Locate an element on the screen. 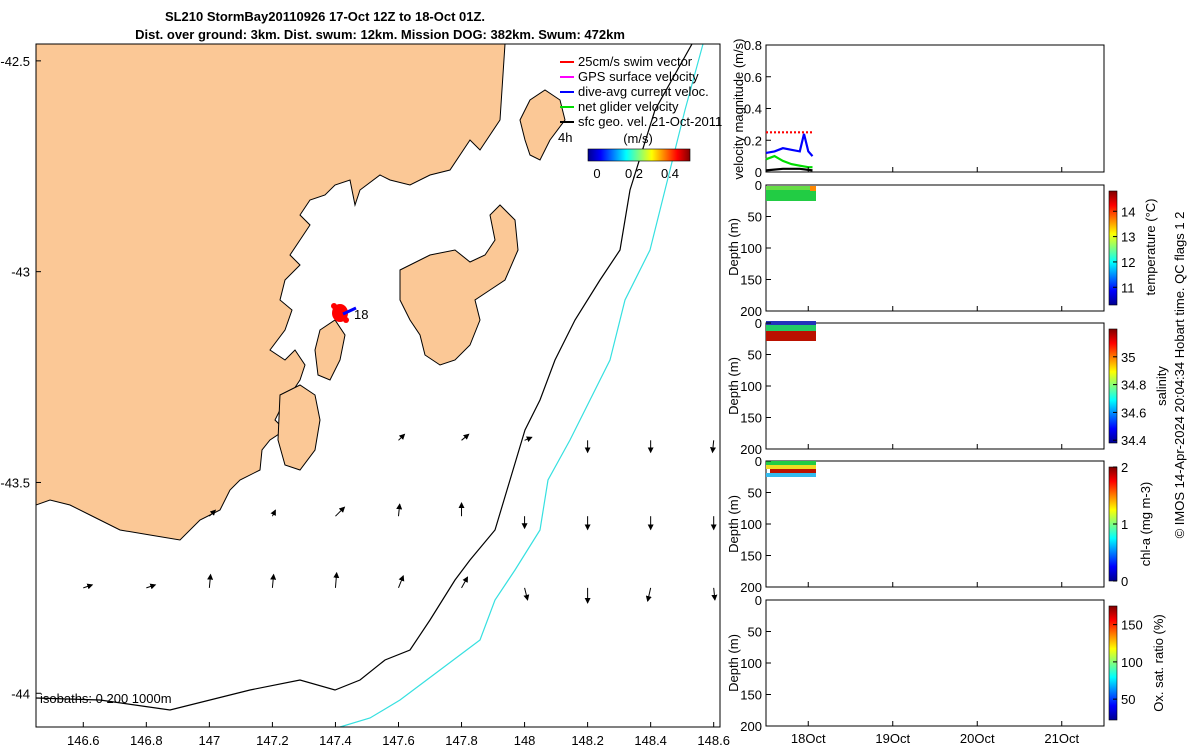 Image resolution: width=1200 pixels, height=750 pixels. temperature-colorbar-tick: 14 is located at coordinates (1128, 211).